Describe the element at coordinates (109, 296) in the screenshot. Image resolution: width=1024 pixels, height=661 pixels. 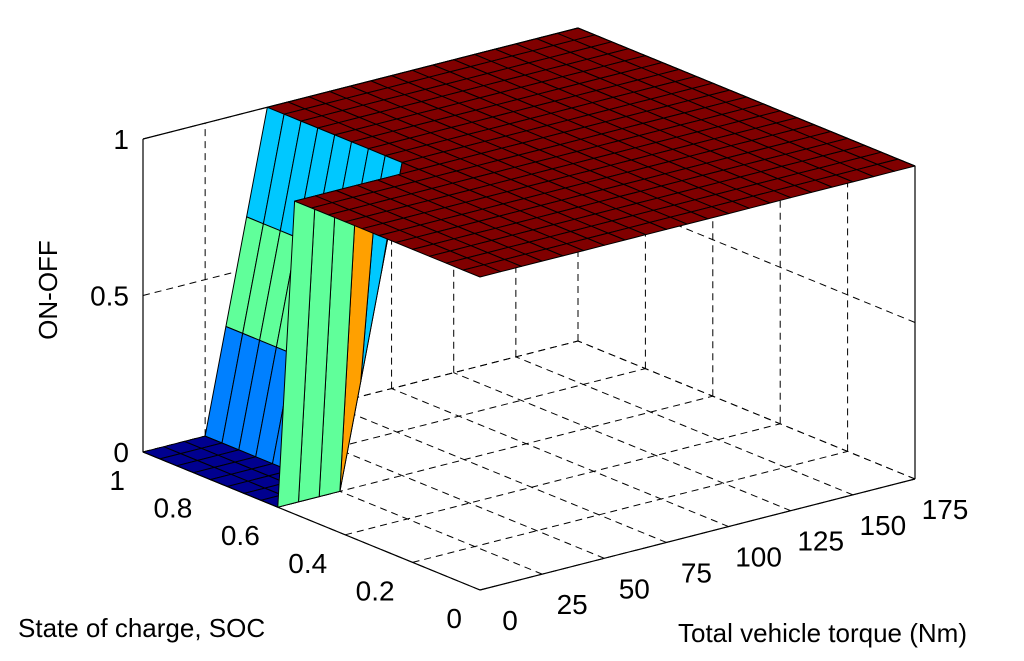
I see `z-tick-label: 0.5` at that location.